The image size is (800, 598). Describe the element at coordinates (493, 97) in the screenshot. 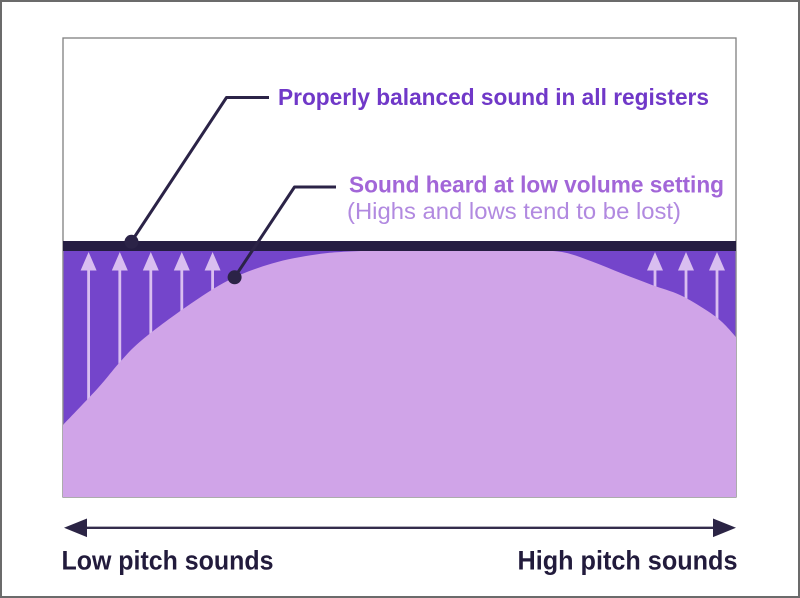

I see `svg-text:Properly balanced sound in all: Properly balanced sound in all registers` at that location.